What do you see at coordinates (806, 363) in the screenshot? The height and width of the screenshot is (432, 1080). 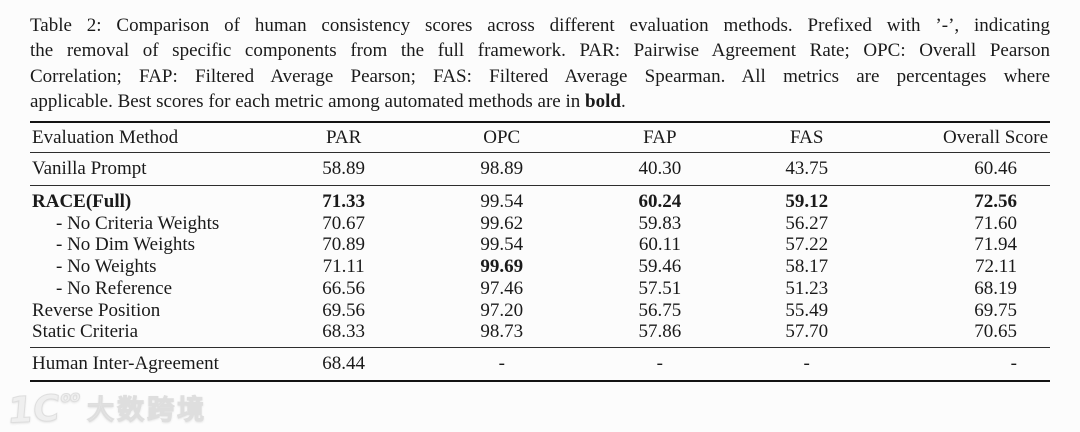 I see `fas-cell: -` at bounding box center [806, 363].